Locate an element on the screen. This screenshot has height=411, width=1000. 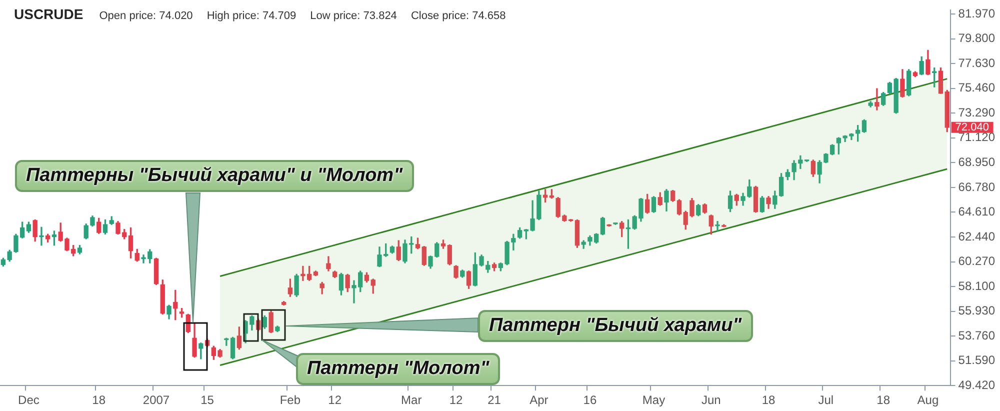
x-tick-label: Feb is located at coordinates (290, 400).